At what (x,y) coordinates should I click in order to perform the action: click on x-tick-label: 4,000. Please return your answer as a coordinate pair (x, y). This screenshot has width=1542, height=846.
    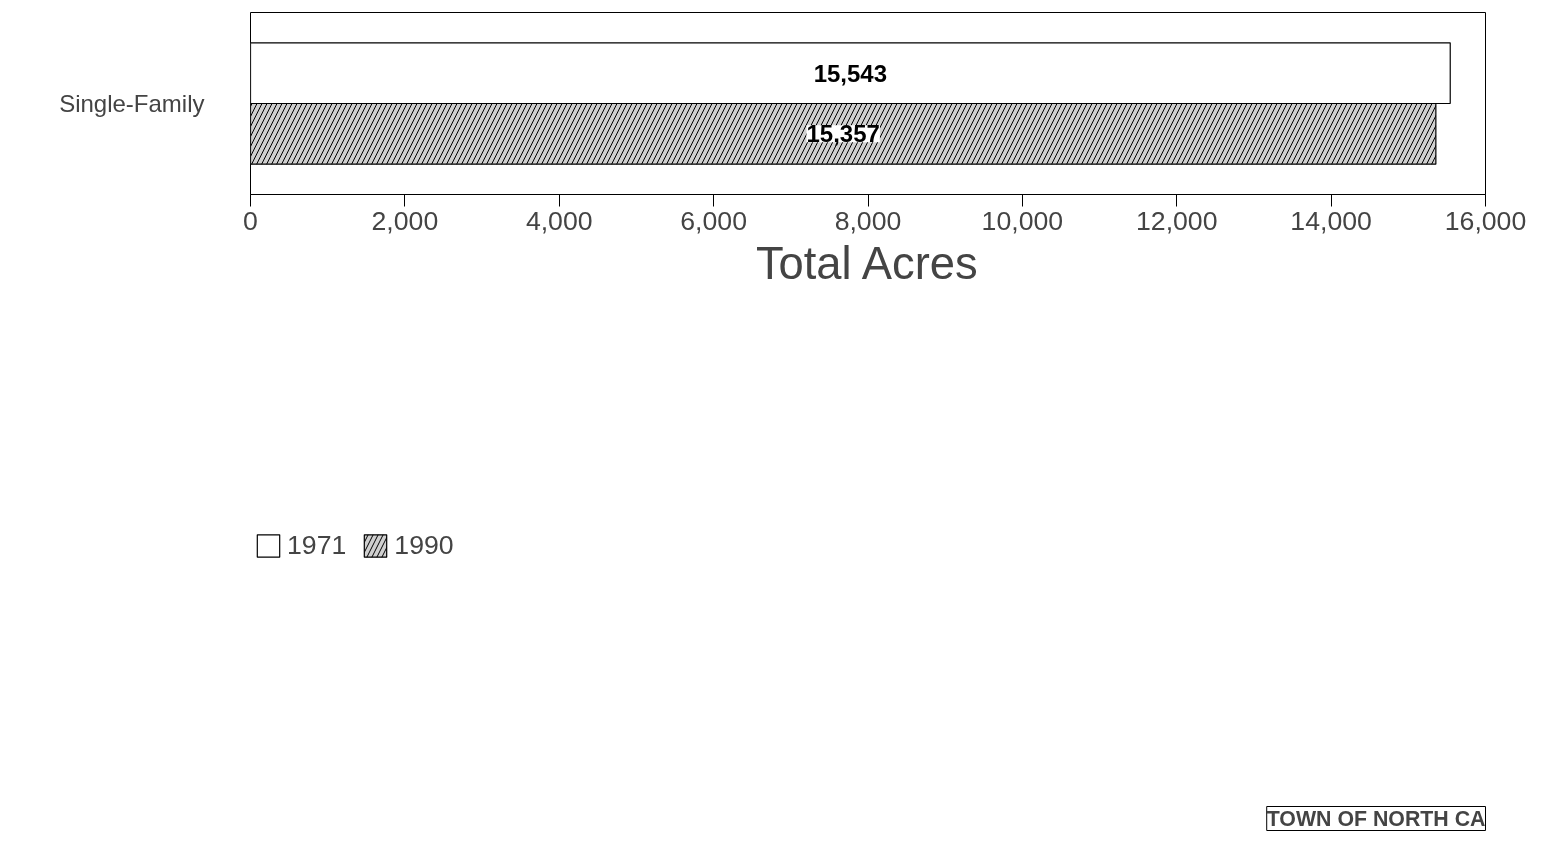
    Looking at the image, I should click on (559, 220).